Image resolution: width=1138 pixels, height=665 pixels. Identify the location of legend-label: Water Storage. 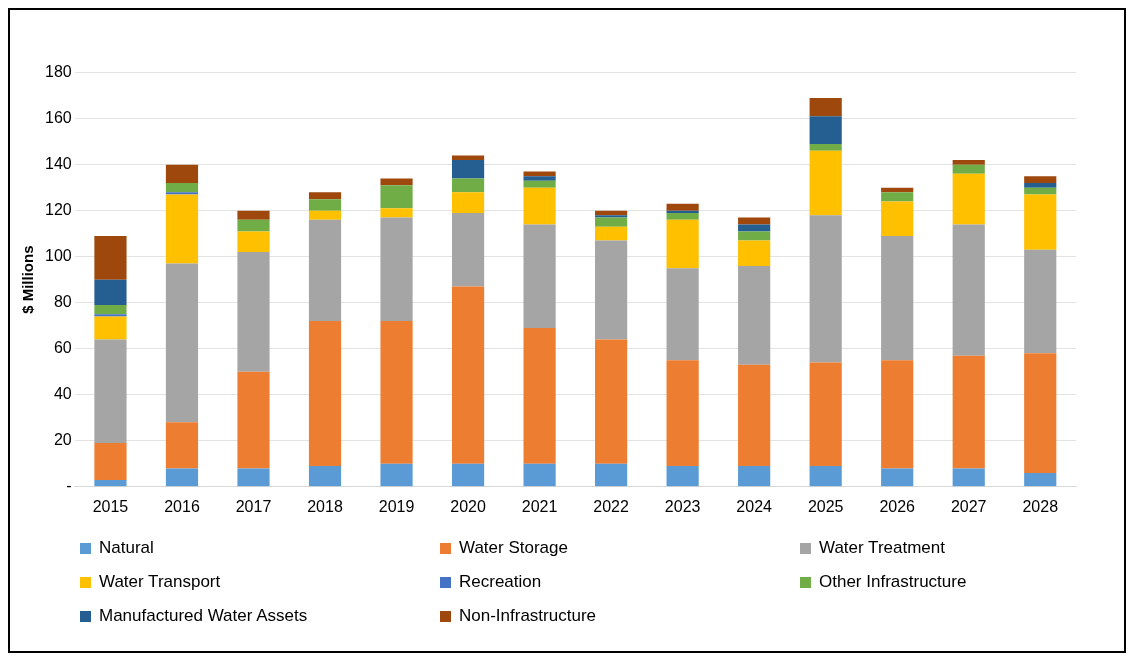
(513, 548).